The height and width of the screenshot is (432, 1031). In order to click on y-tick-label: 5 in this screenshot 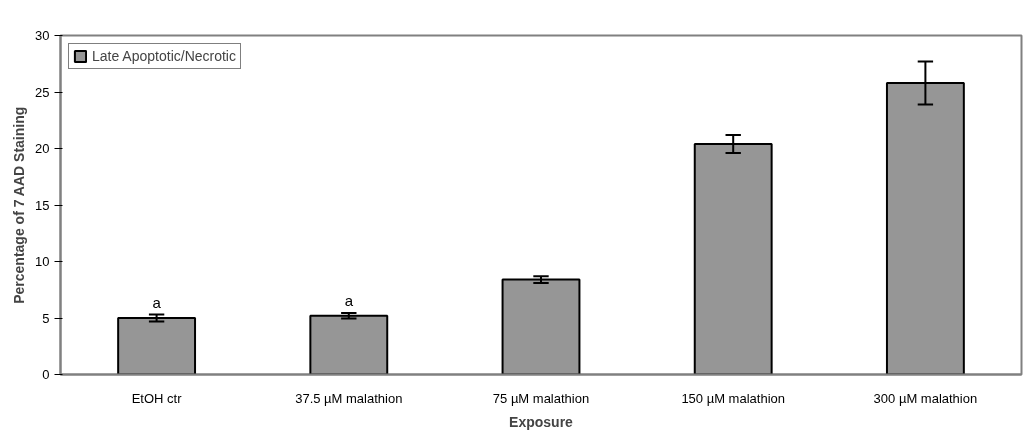, I will do `click(46, 318)`.